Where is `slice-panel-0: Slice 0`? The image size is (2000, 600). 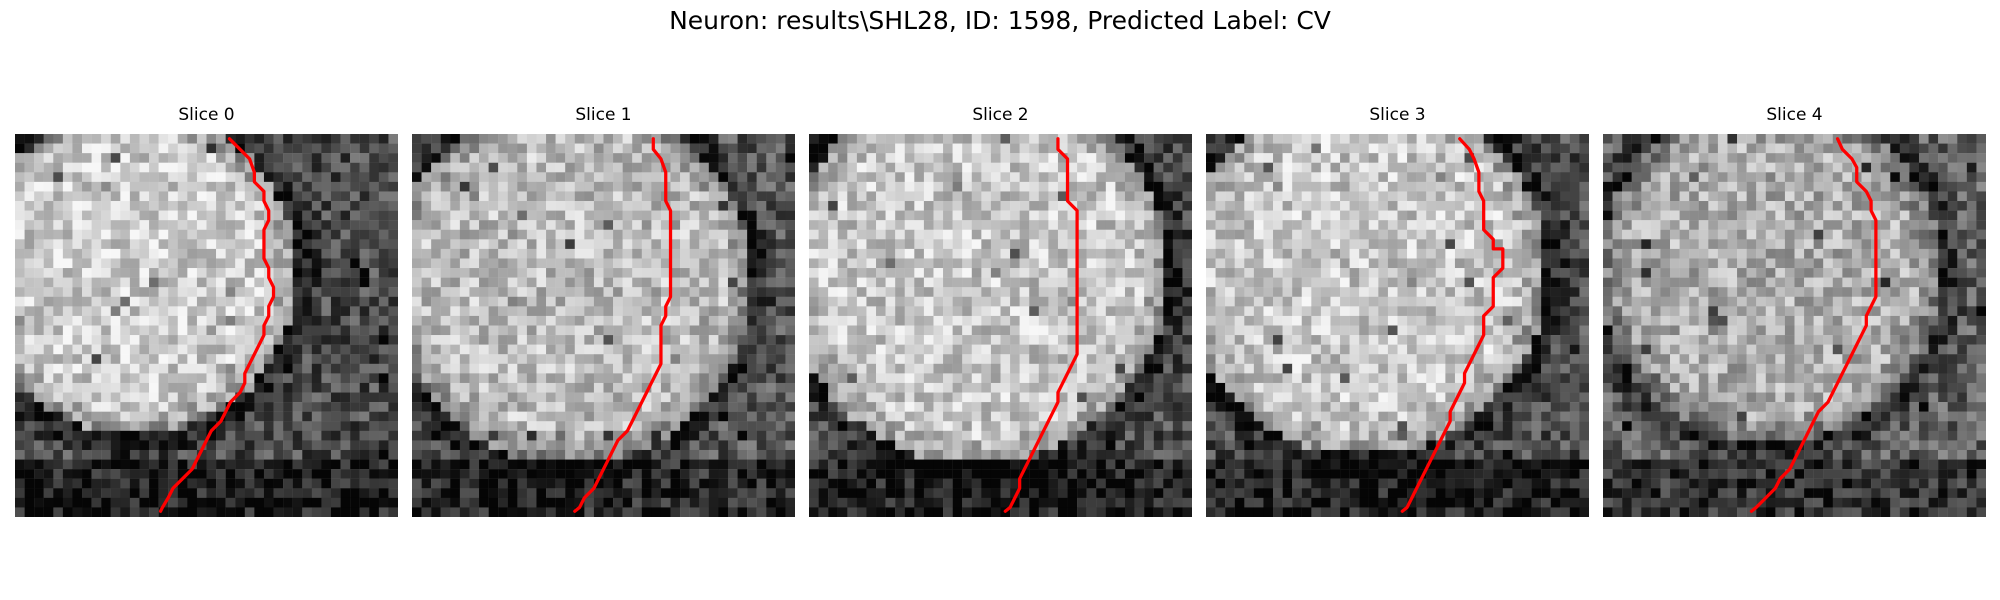
slice-panel-0: Slice 0 is located at coordinates (206, 311).